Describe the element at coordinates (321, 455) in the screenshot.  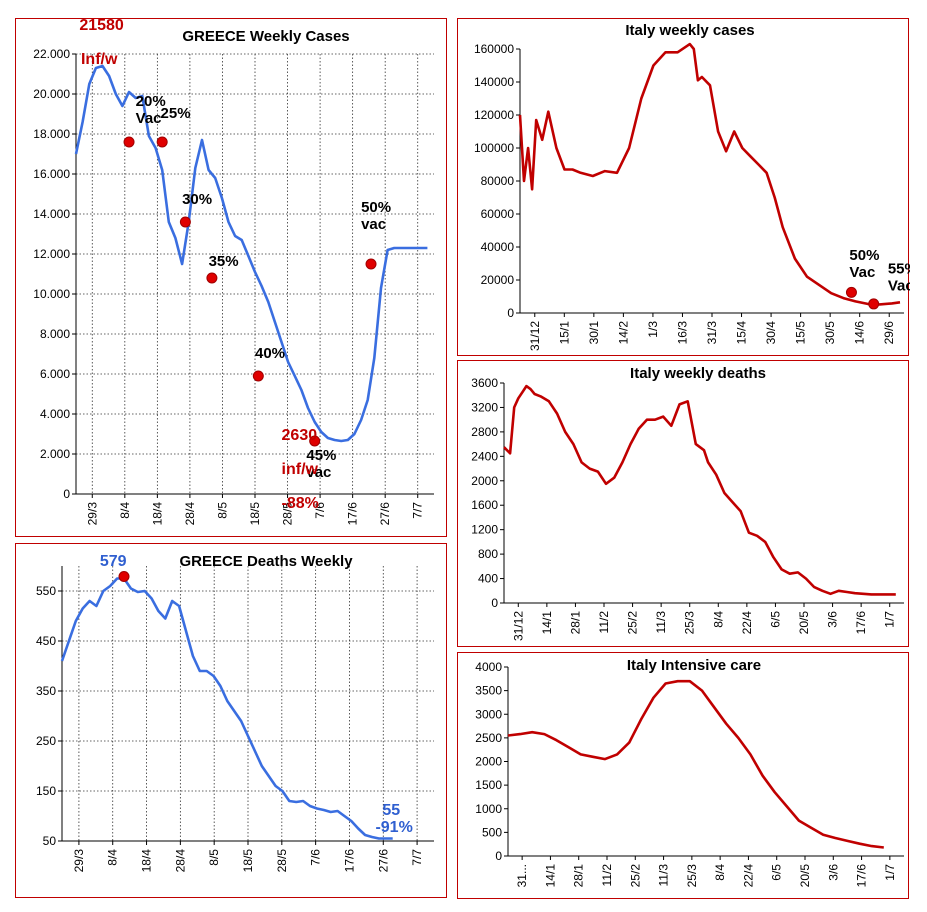
I see `highlight-label: 45%` at that location.